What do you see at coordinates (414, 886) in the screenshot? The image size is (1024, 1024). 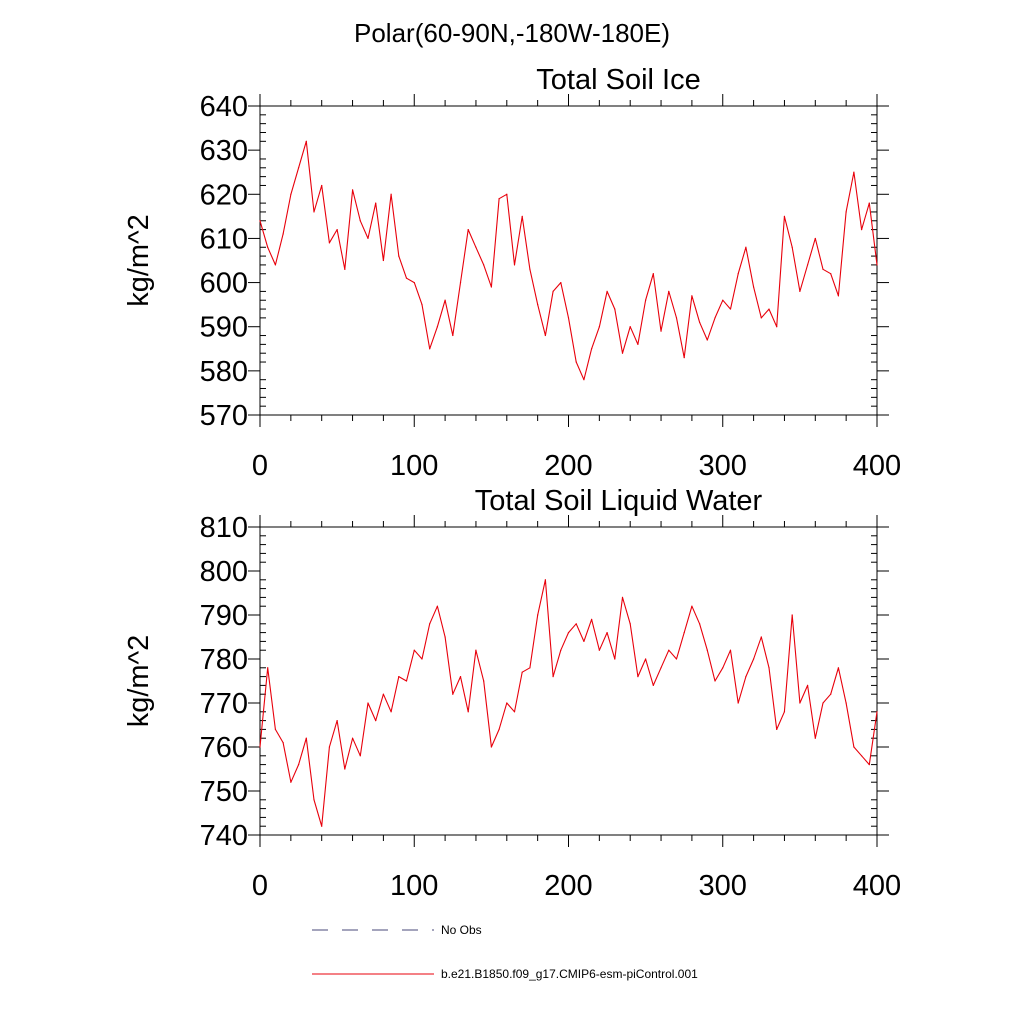 I see `x-tick-label: 100` at bounding box center [414, 886].